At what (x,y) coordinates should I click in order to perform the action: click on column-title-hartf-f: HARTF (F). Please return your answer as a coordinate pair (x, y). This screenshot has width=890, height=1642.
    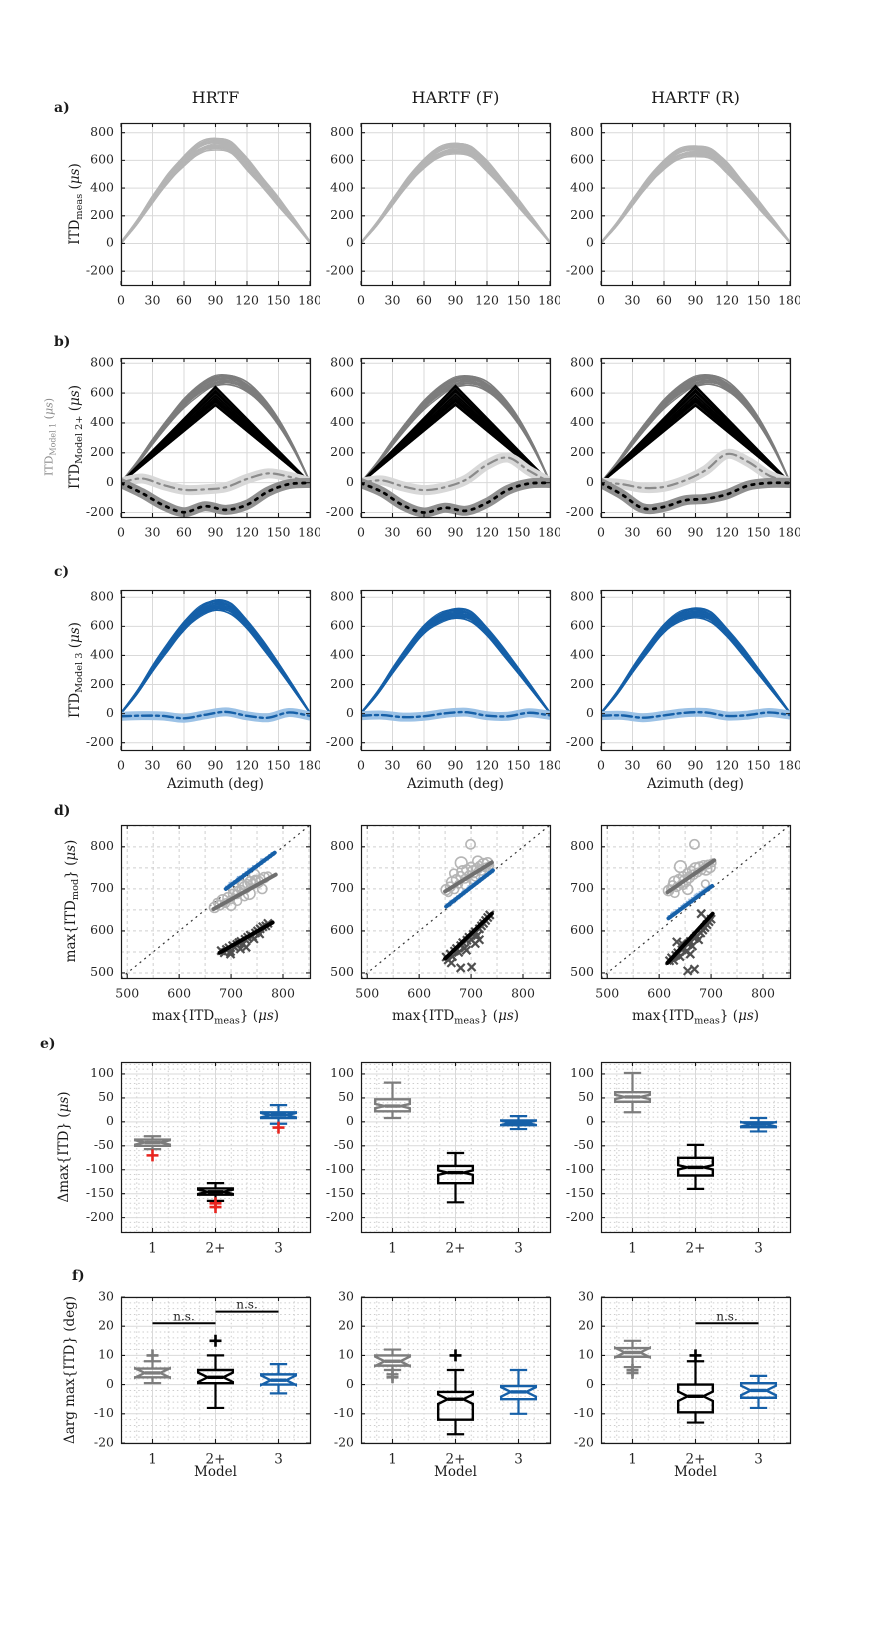
    Looking at the image, I should click on (455, 97).